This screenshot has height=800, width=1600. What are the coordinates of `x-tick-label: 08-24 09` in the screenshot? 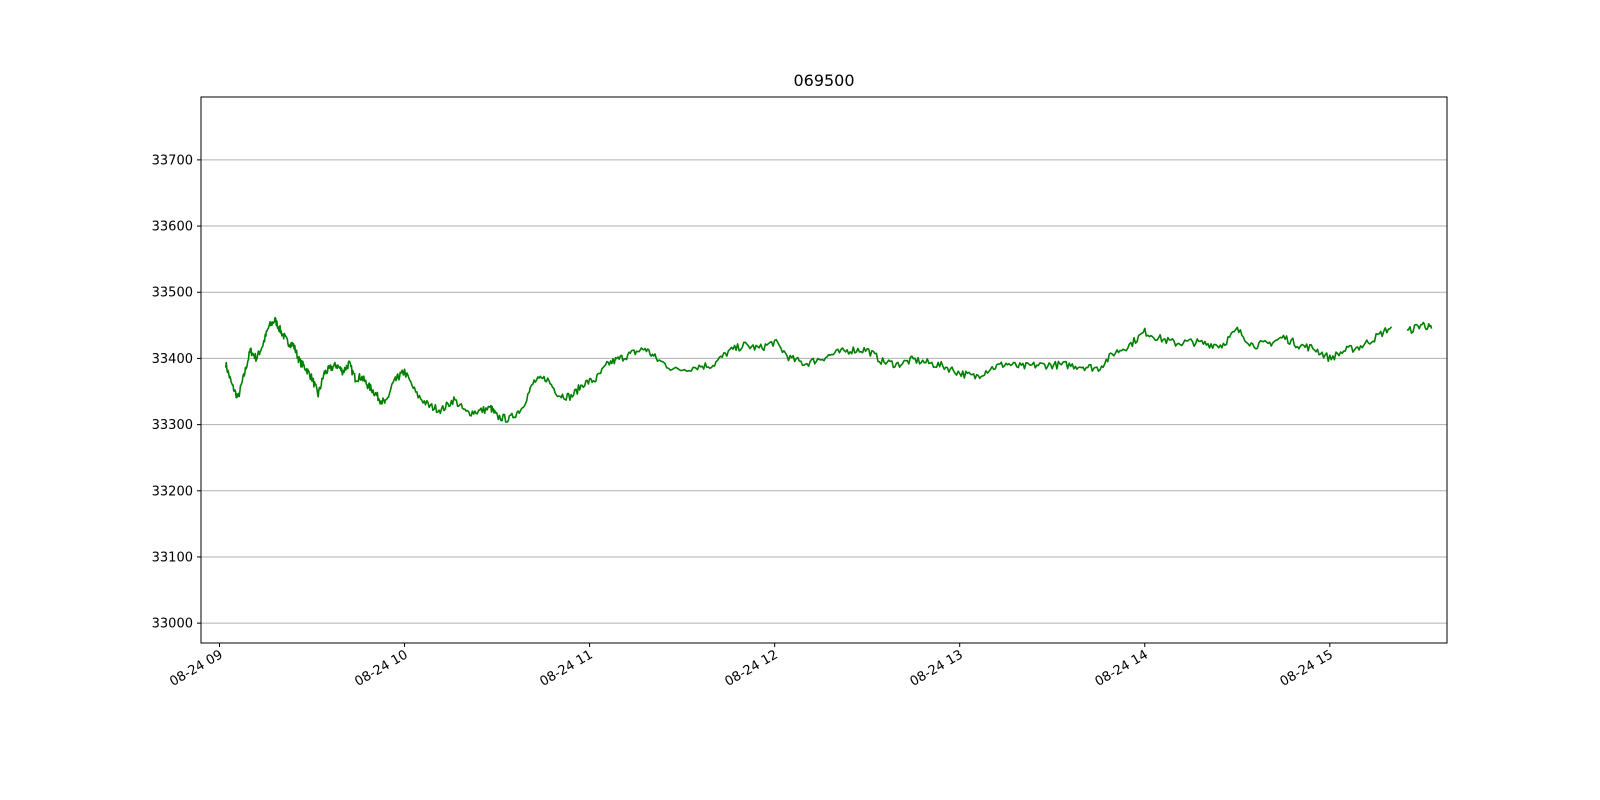 It's located at (196, 668).